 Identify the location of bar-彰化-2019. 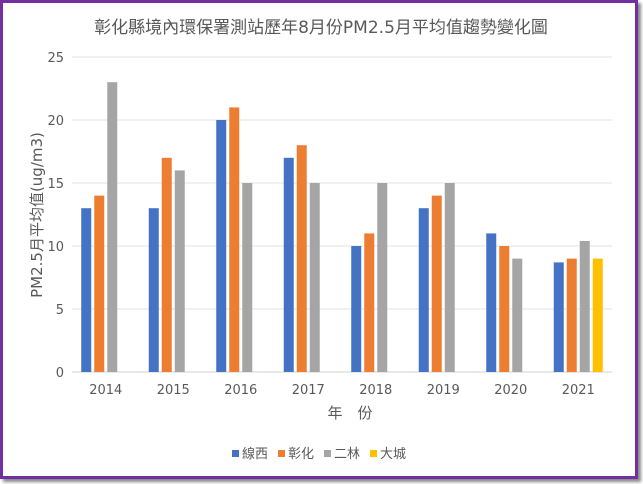
(436, 283).